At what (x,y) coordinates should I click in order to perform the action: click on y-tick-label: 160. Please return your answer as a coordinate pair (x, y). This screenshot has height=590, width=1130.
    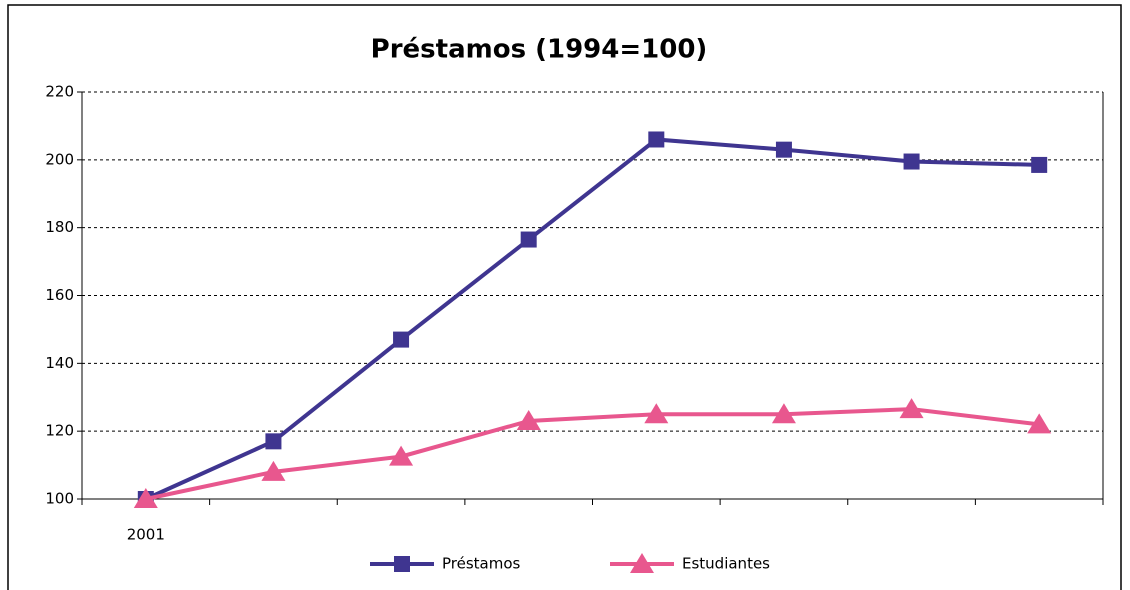
    Looking at the image, I should click on (59, 295).